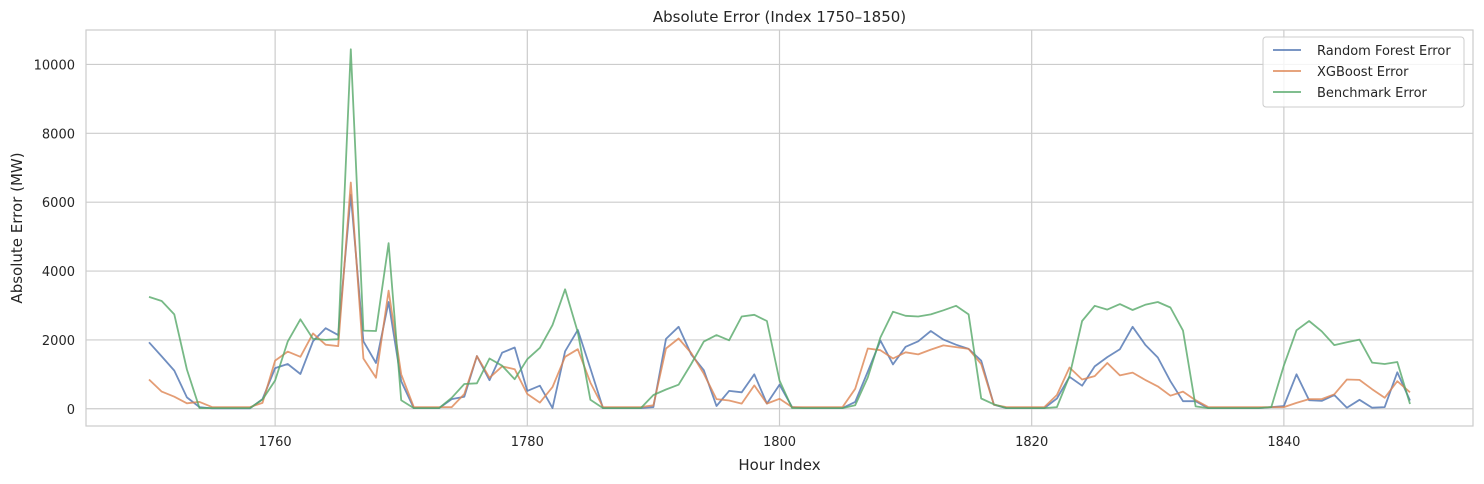 This screenshot has height=484, width=1484. What do you see at coordinates (275, 442) in the screenshot?
I see `x-tick-label: 1760` at bounding box center [275, 442].